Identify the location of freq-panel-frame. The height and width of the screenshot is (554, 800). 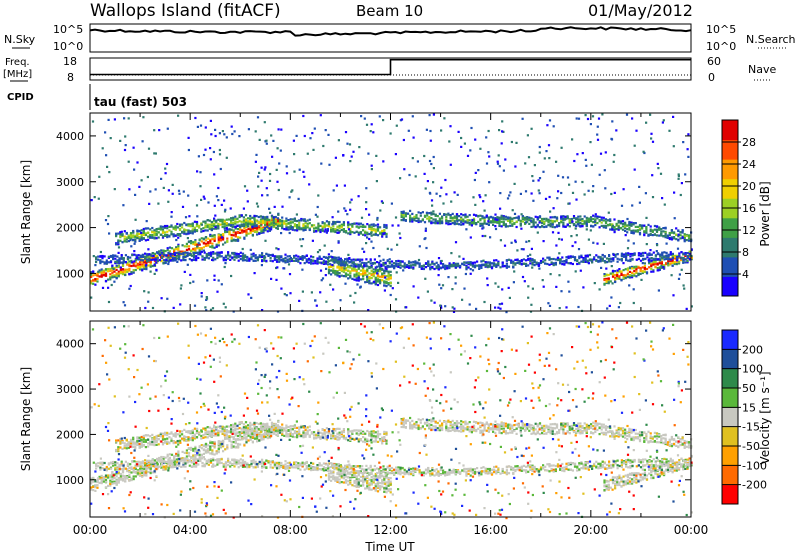
(390, 69).